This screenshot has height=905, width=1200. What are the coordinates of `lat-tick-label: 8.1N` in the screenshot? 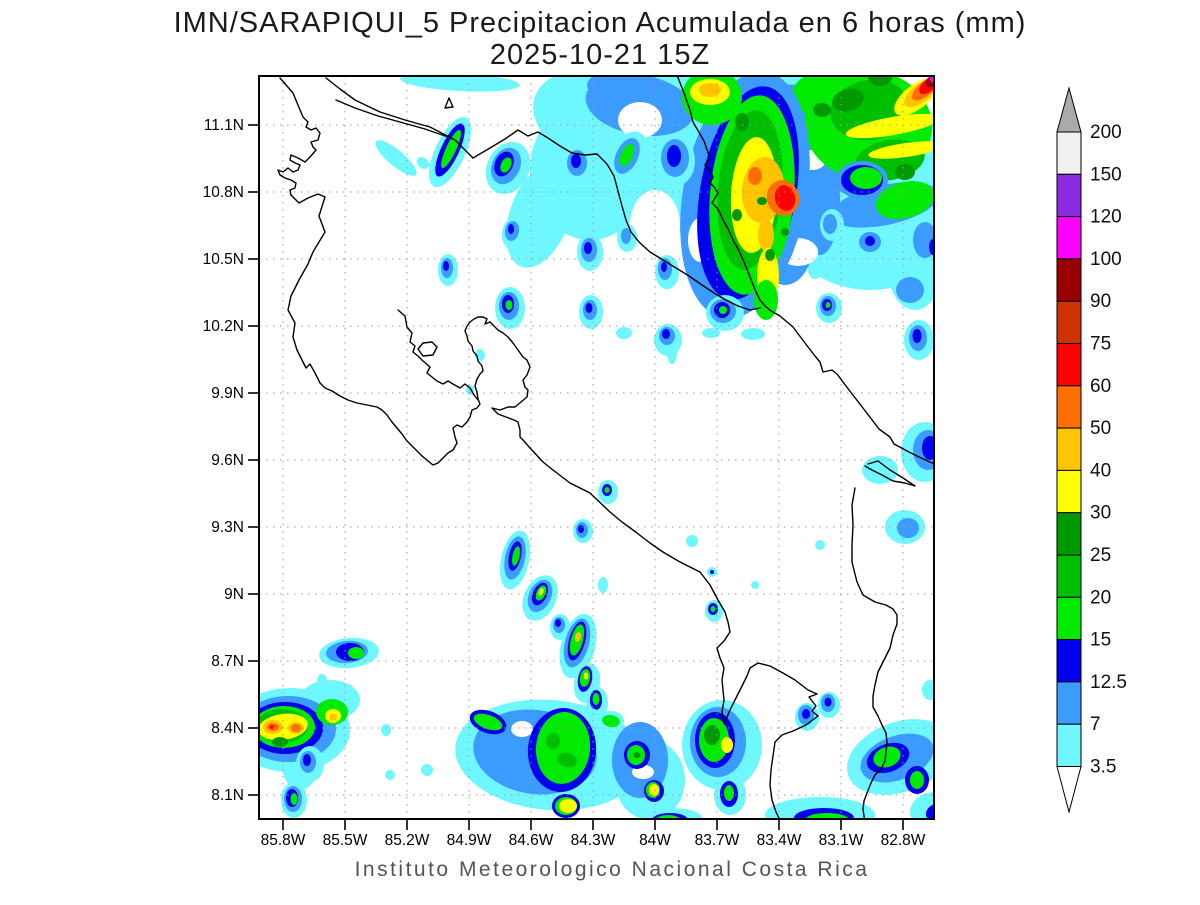 It's located at (227, 795).